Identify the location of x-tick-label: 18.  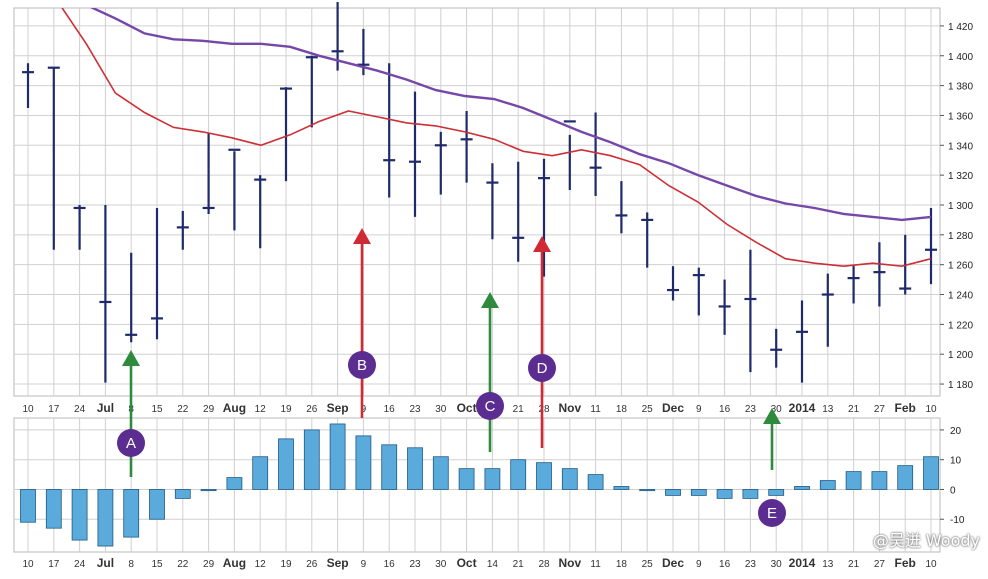
(622, 409).